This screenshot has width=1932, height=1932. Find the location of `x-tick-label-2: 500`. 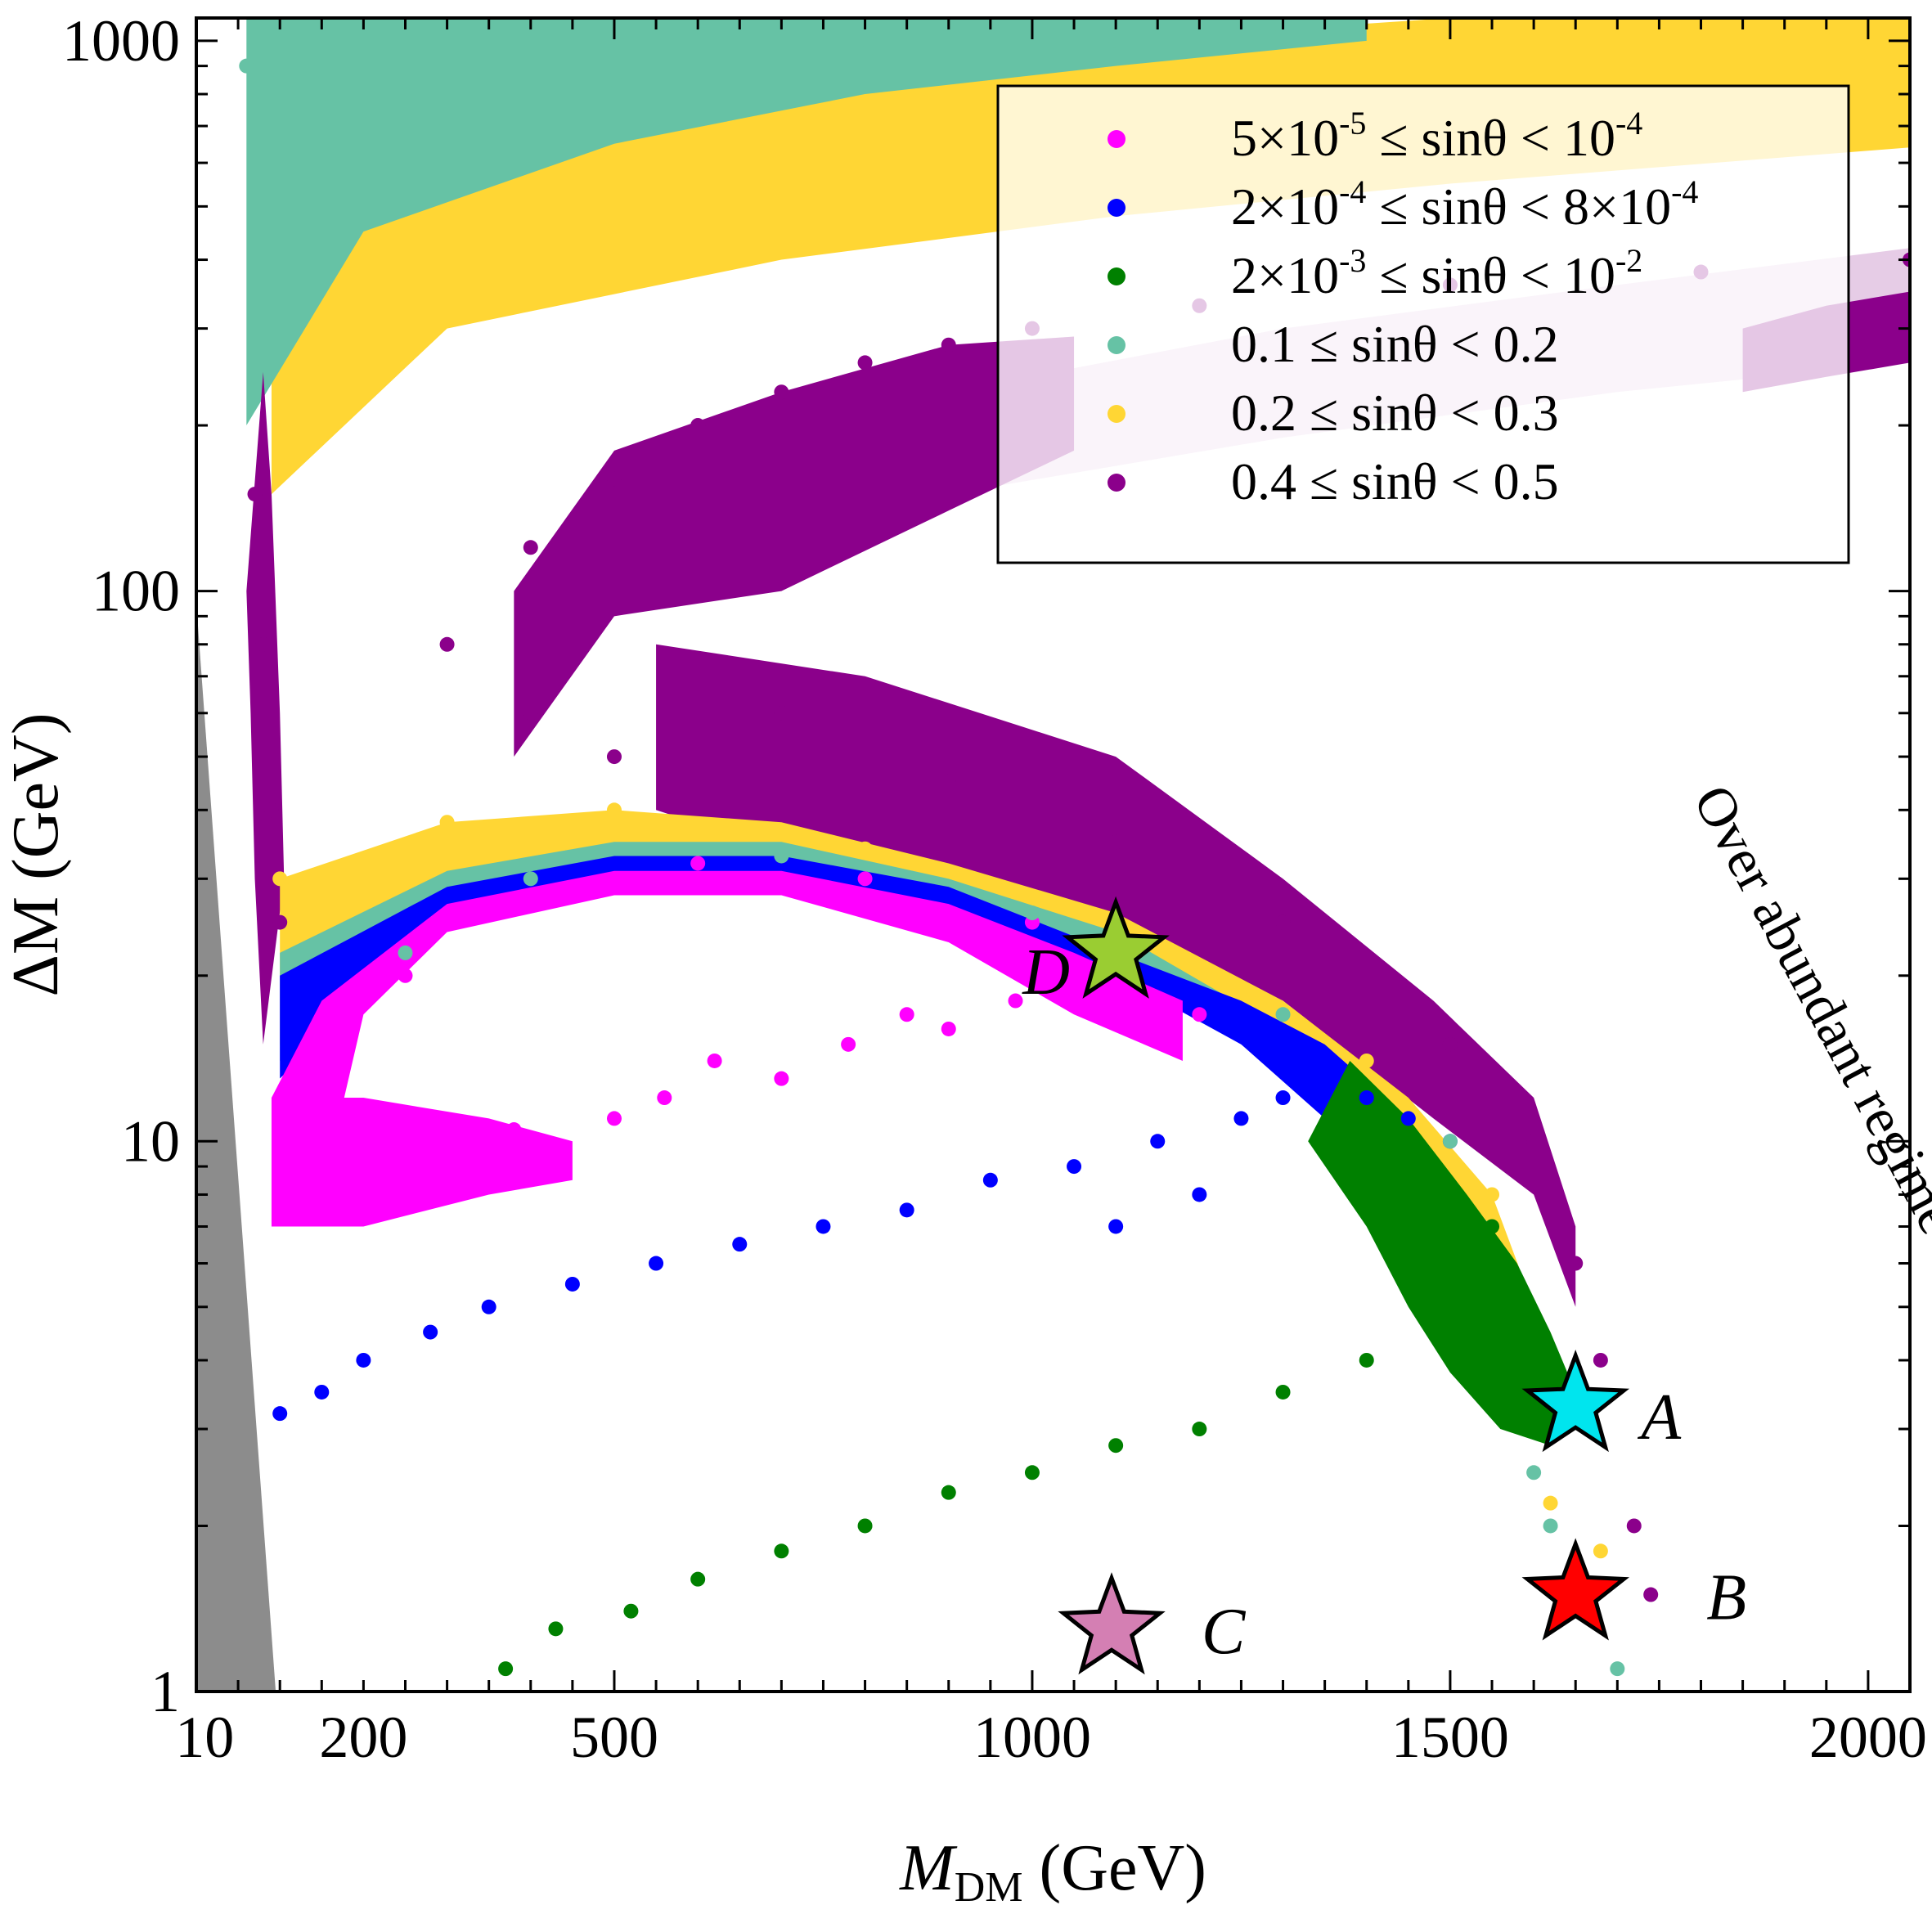

x-tick-label-2: 500 is located at coordinates (614, 1738).